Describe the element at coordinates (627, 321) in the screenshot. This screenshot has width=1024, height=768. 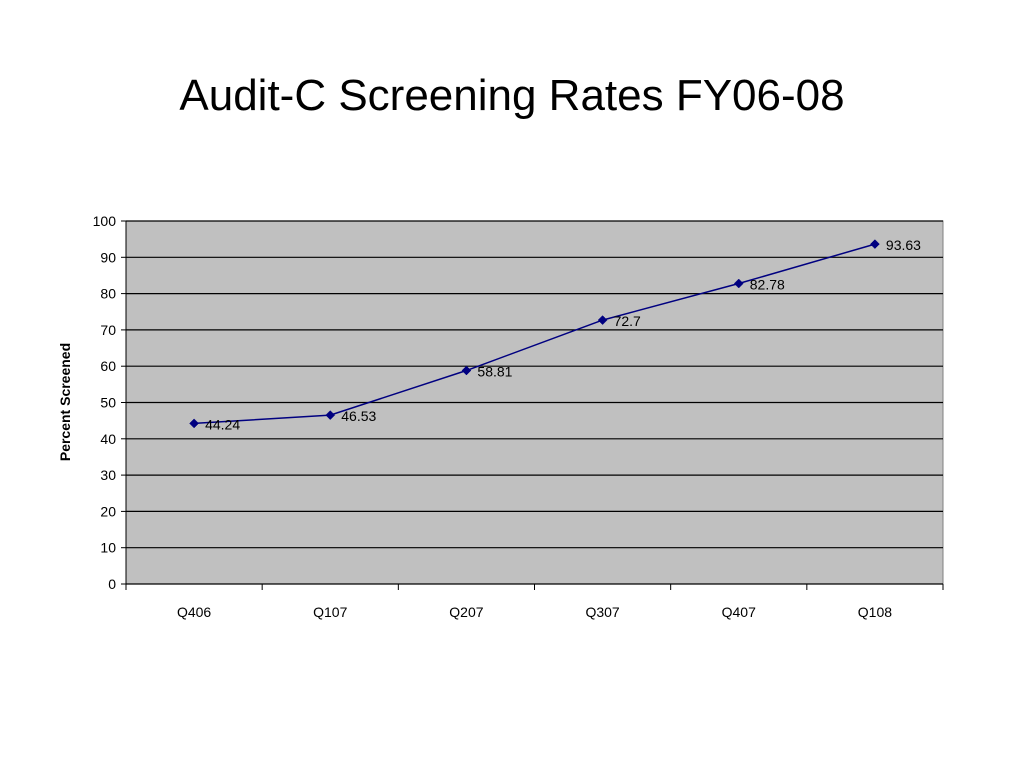
I see `data-label: 72.7` at that location.